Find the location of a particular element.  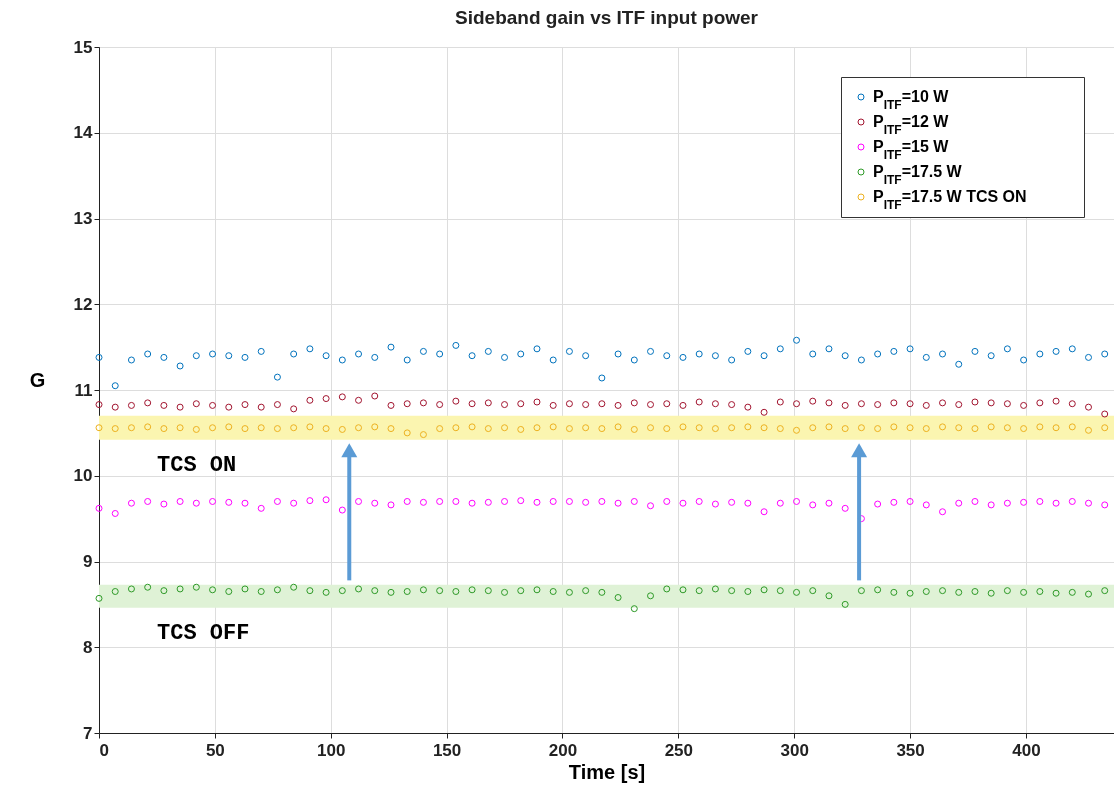

legend-label: P$_{ITF}$=15 W is located at coordinates (911, 150).